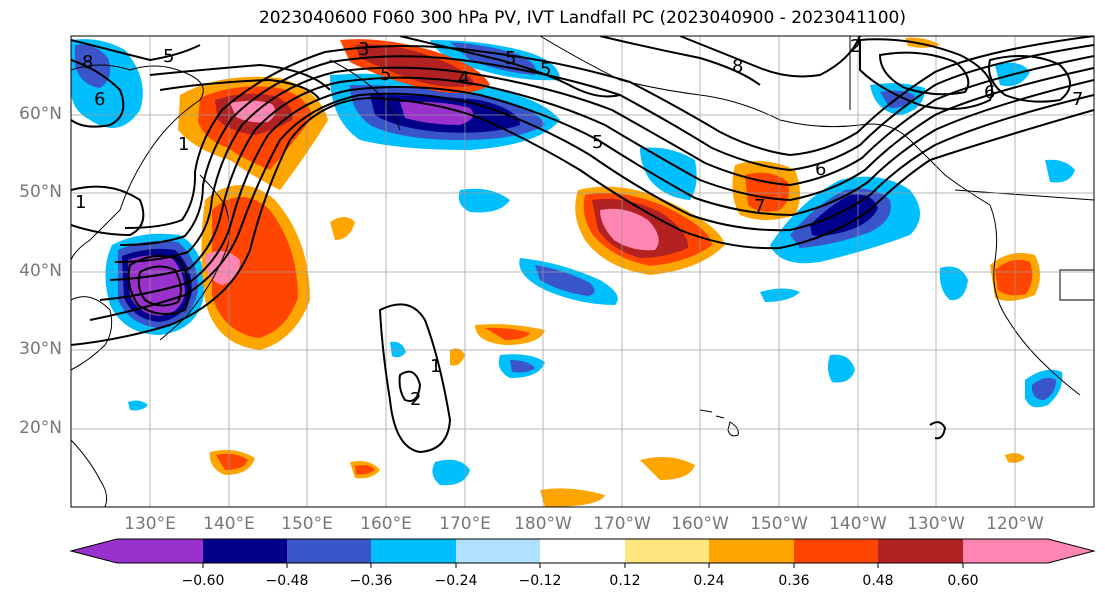 This screenshot has width=1105, height=601. I want to click on colorbar-tick-label: −0.60, so click(203, 581).